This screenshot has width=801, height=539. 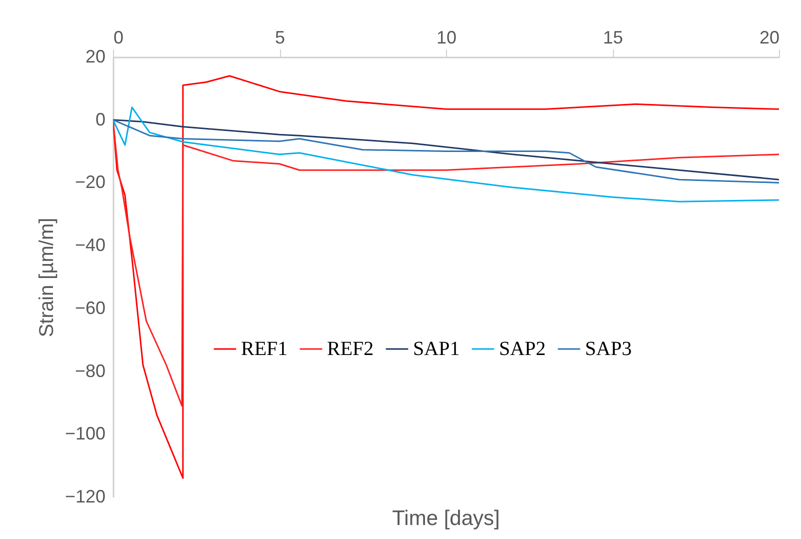 I want to click on x-tick-label: 5, so click(x=280, y=38).